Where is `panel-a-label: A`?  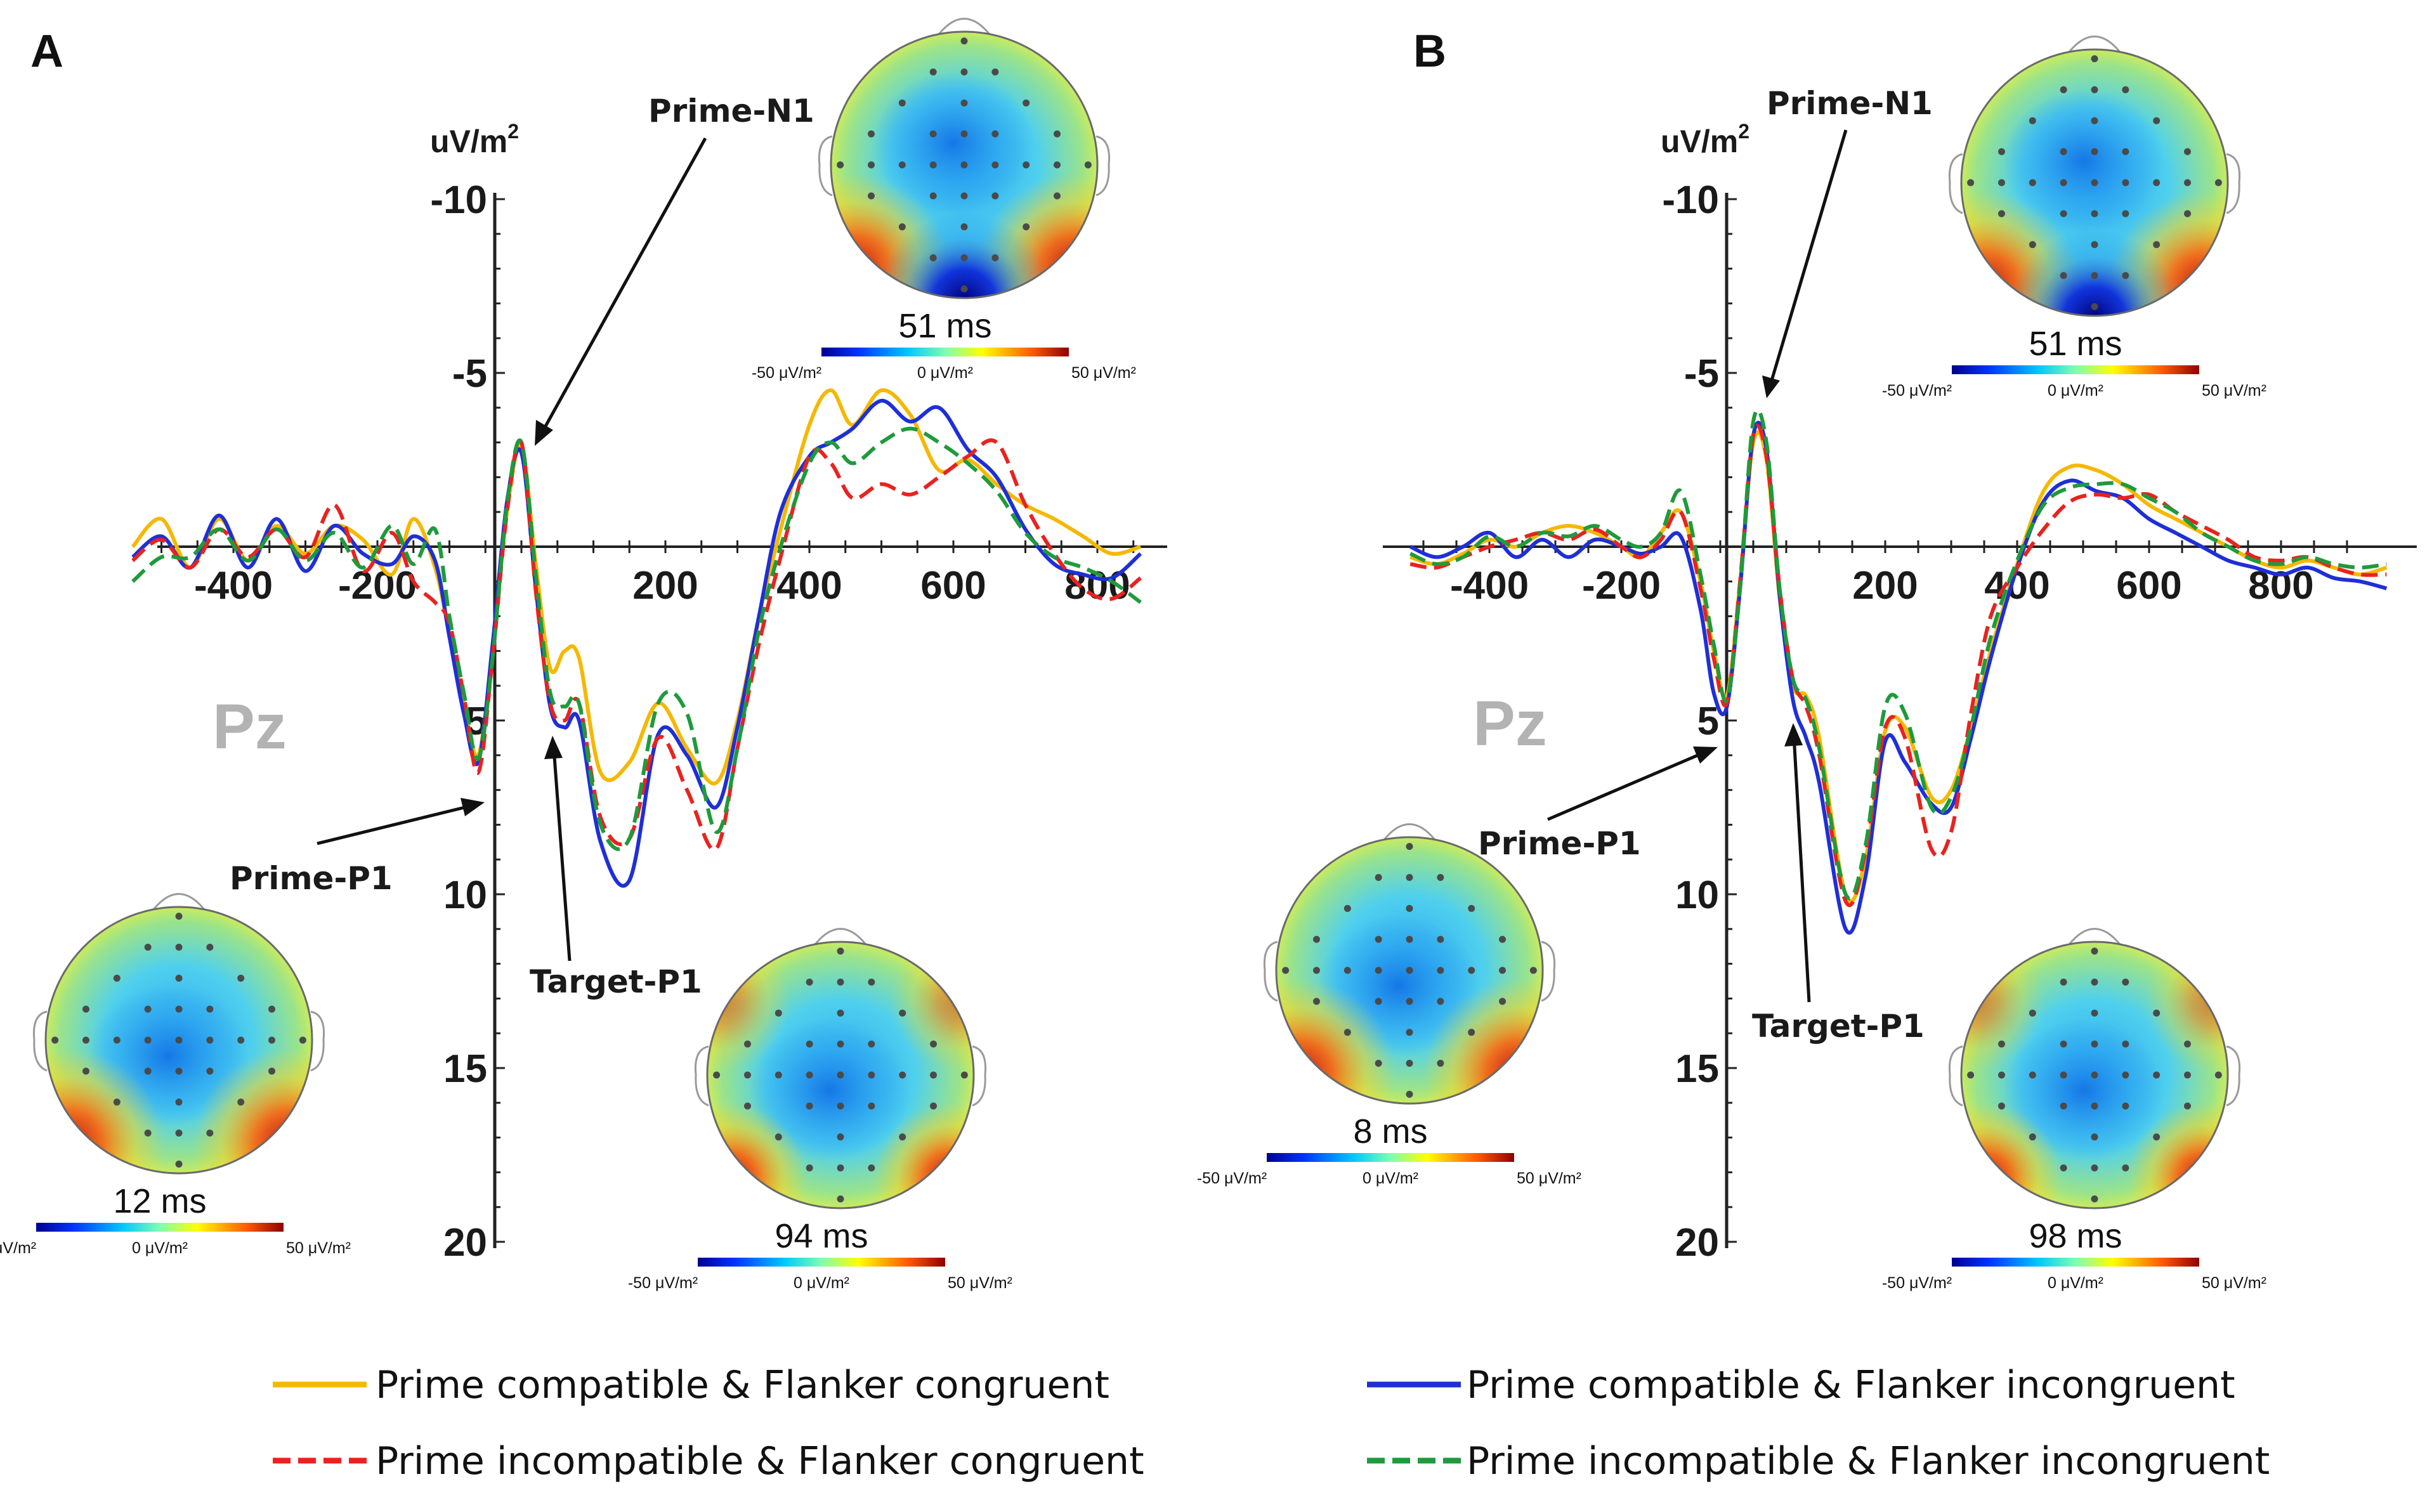
panel-a-label: A is located at coordinates (46, 51).